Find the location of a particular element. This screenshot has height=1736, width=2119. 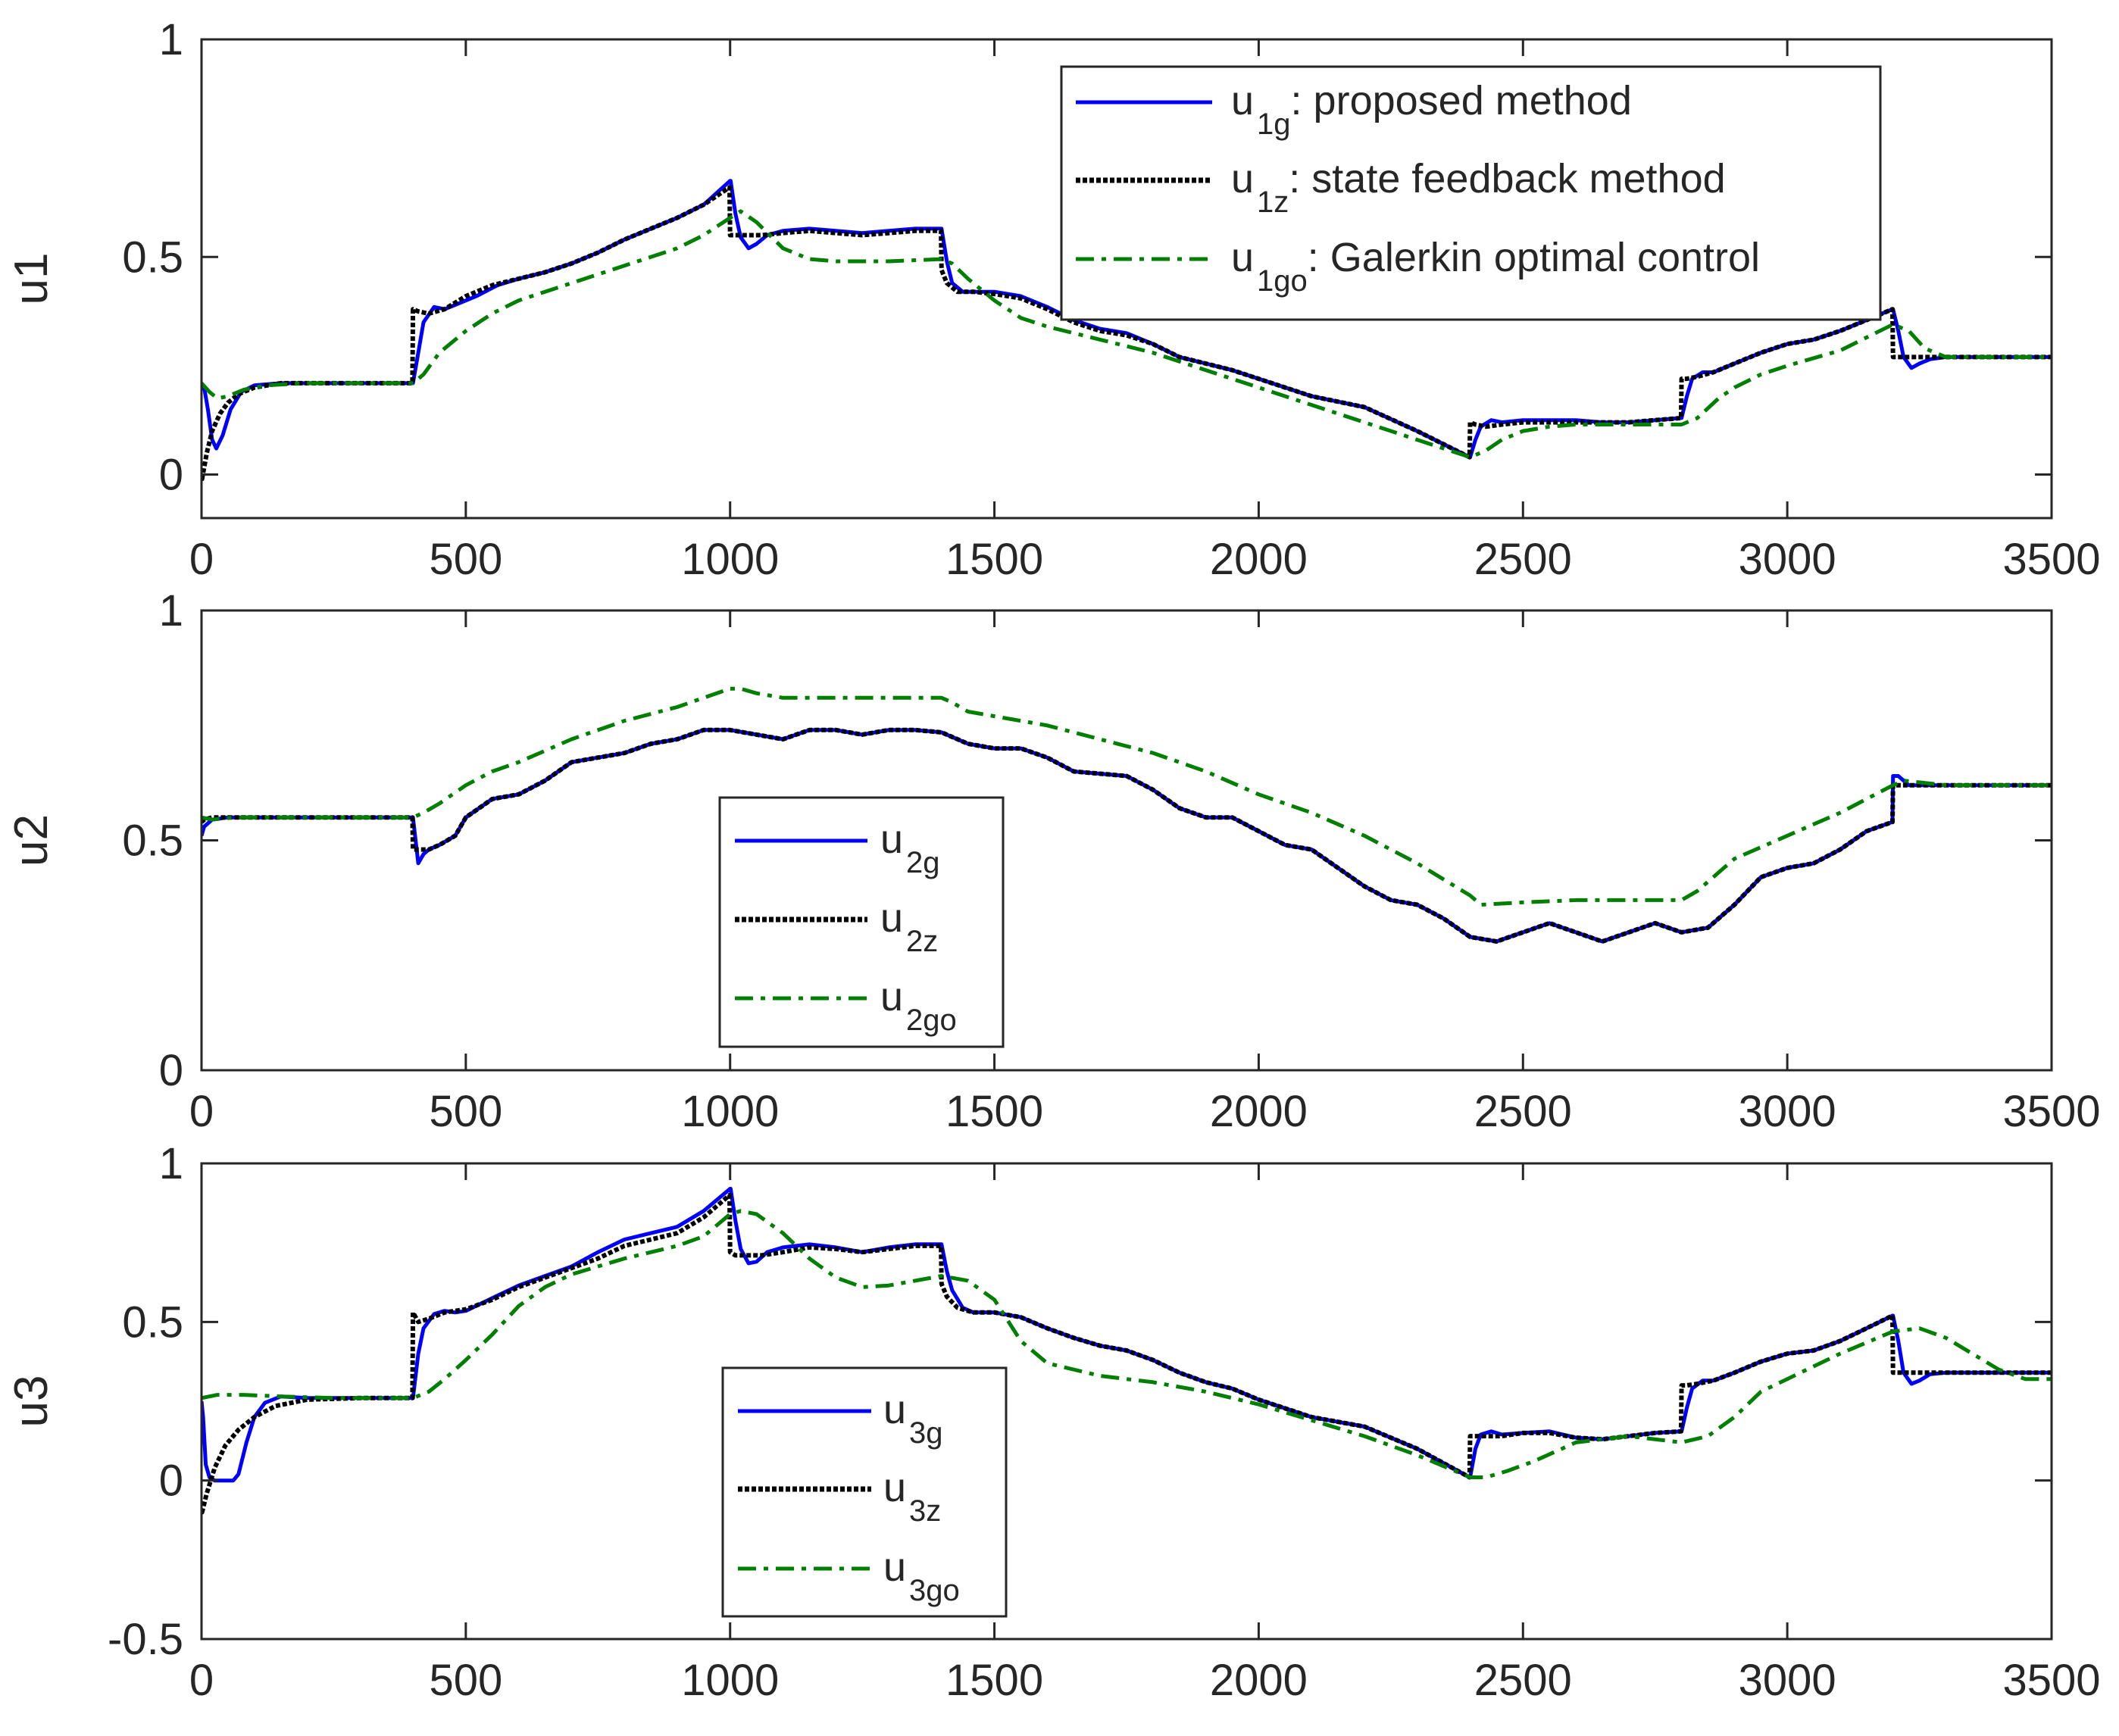

legend-label-u1go: u1go: Galerkin optimal control is located at coordinates (1495, 266).